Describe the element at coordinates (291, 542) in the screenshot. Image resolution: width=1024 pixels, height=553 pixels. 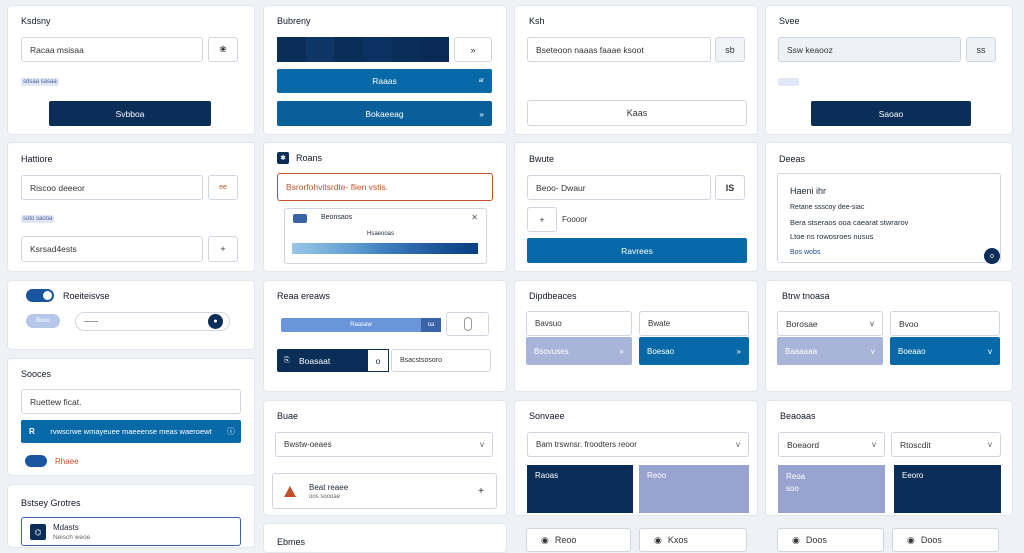
I see `card-title: Ebmes` at that location.